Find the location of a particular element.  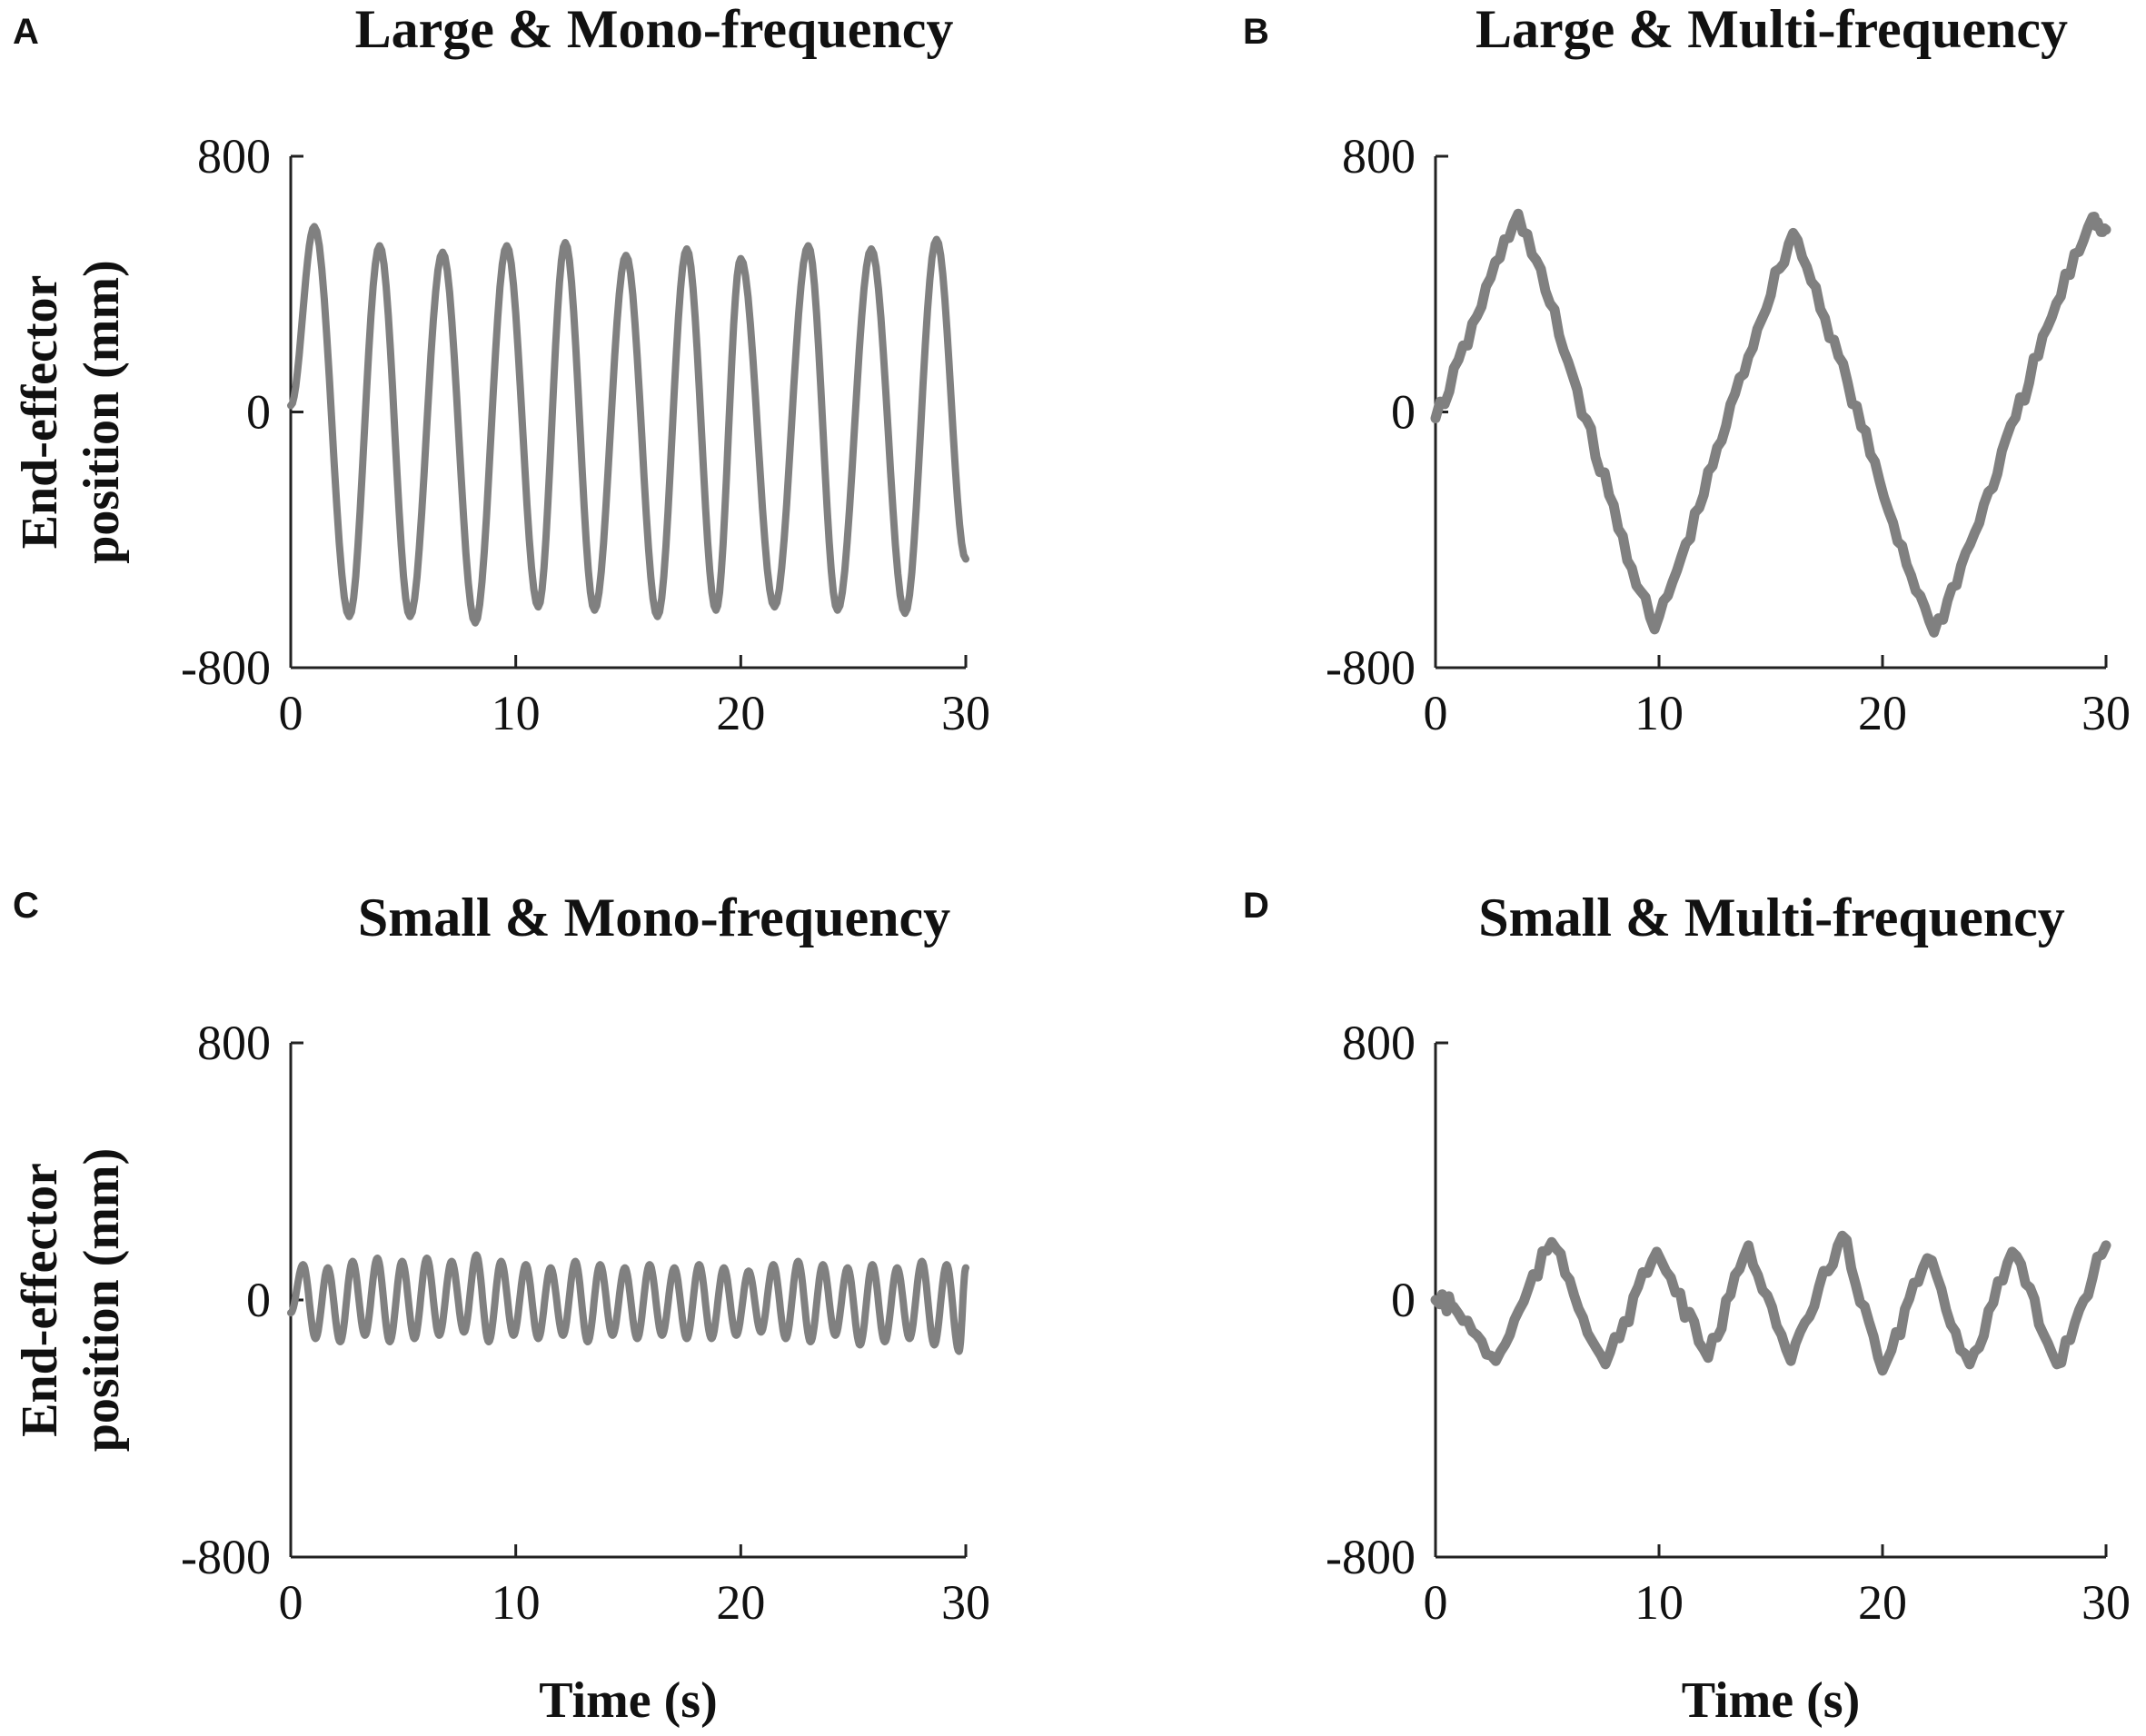

panel-letter: B is located at coordinates (1256, 32).